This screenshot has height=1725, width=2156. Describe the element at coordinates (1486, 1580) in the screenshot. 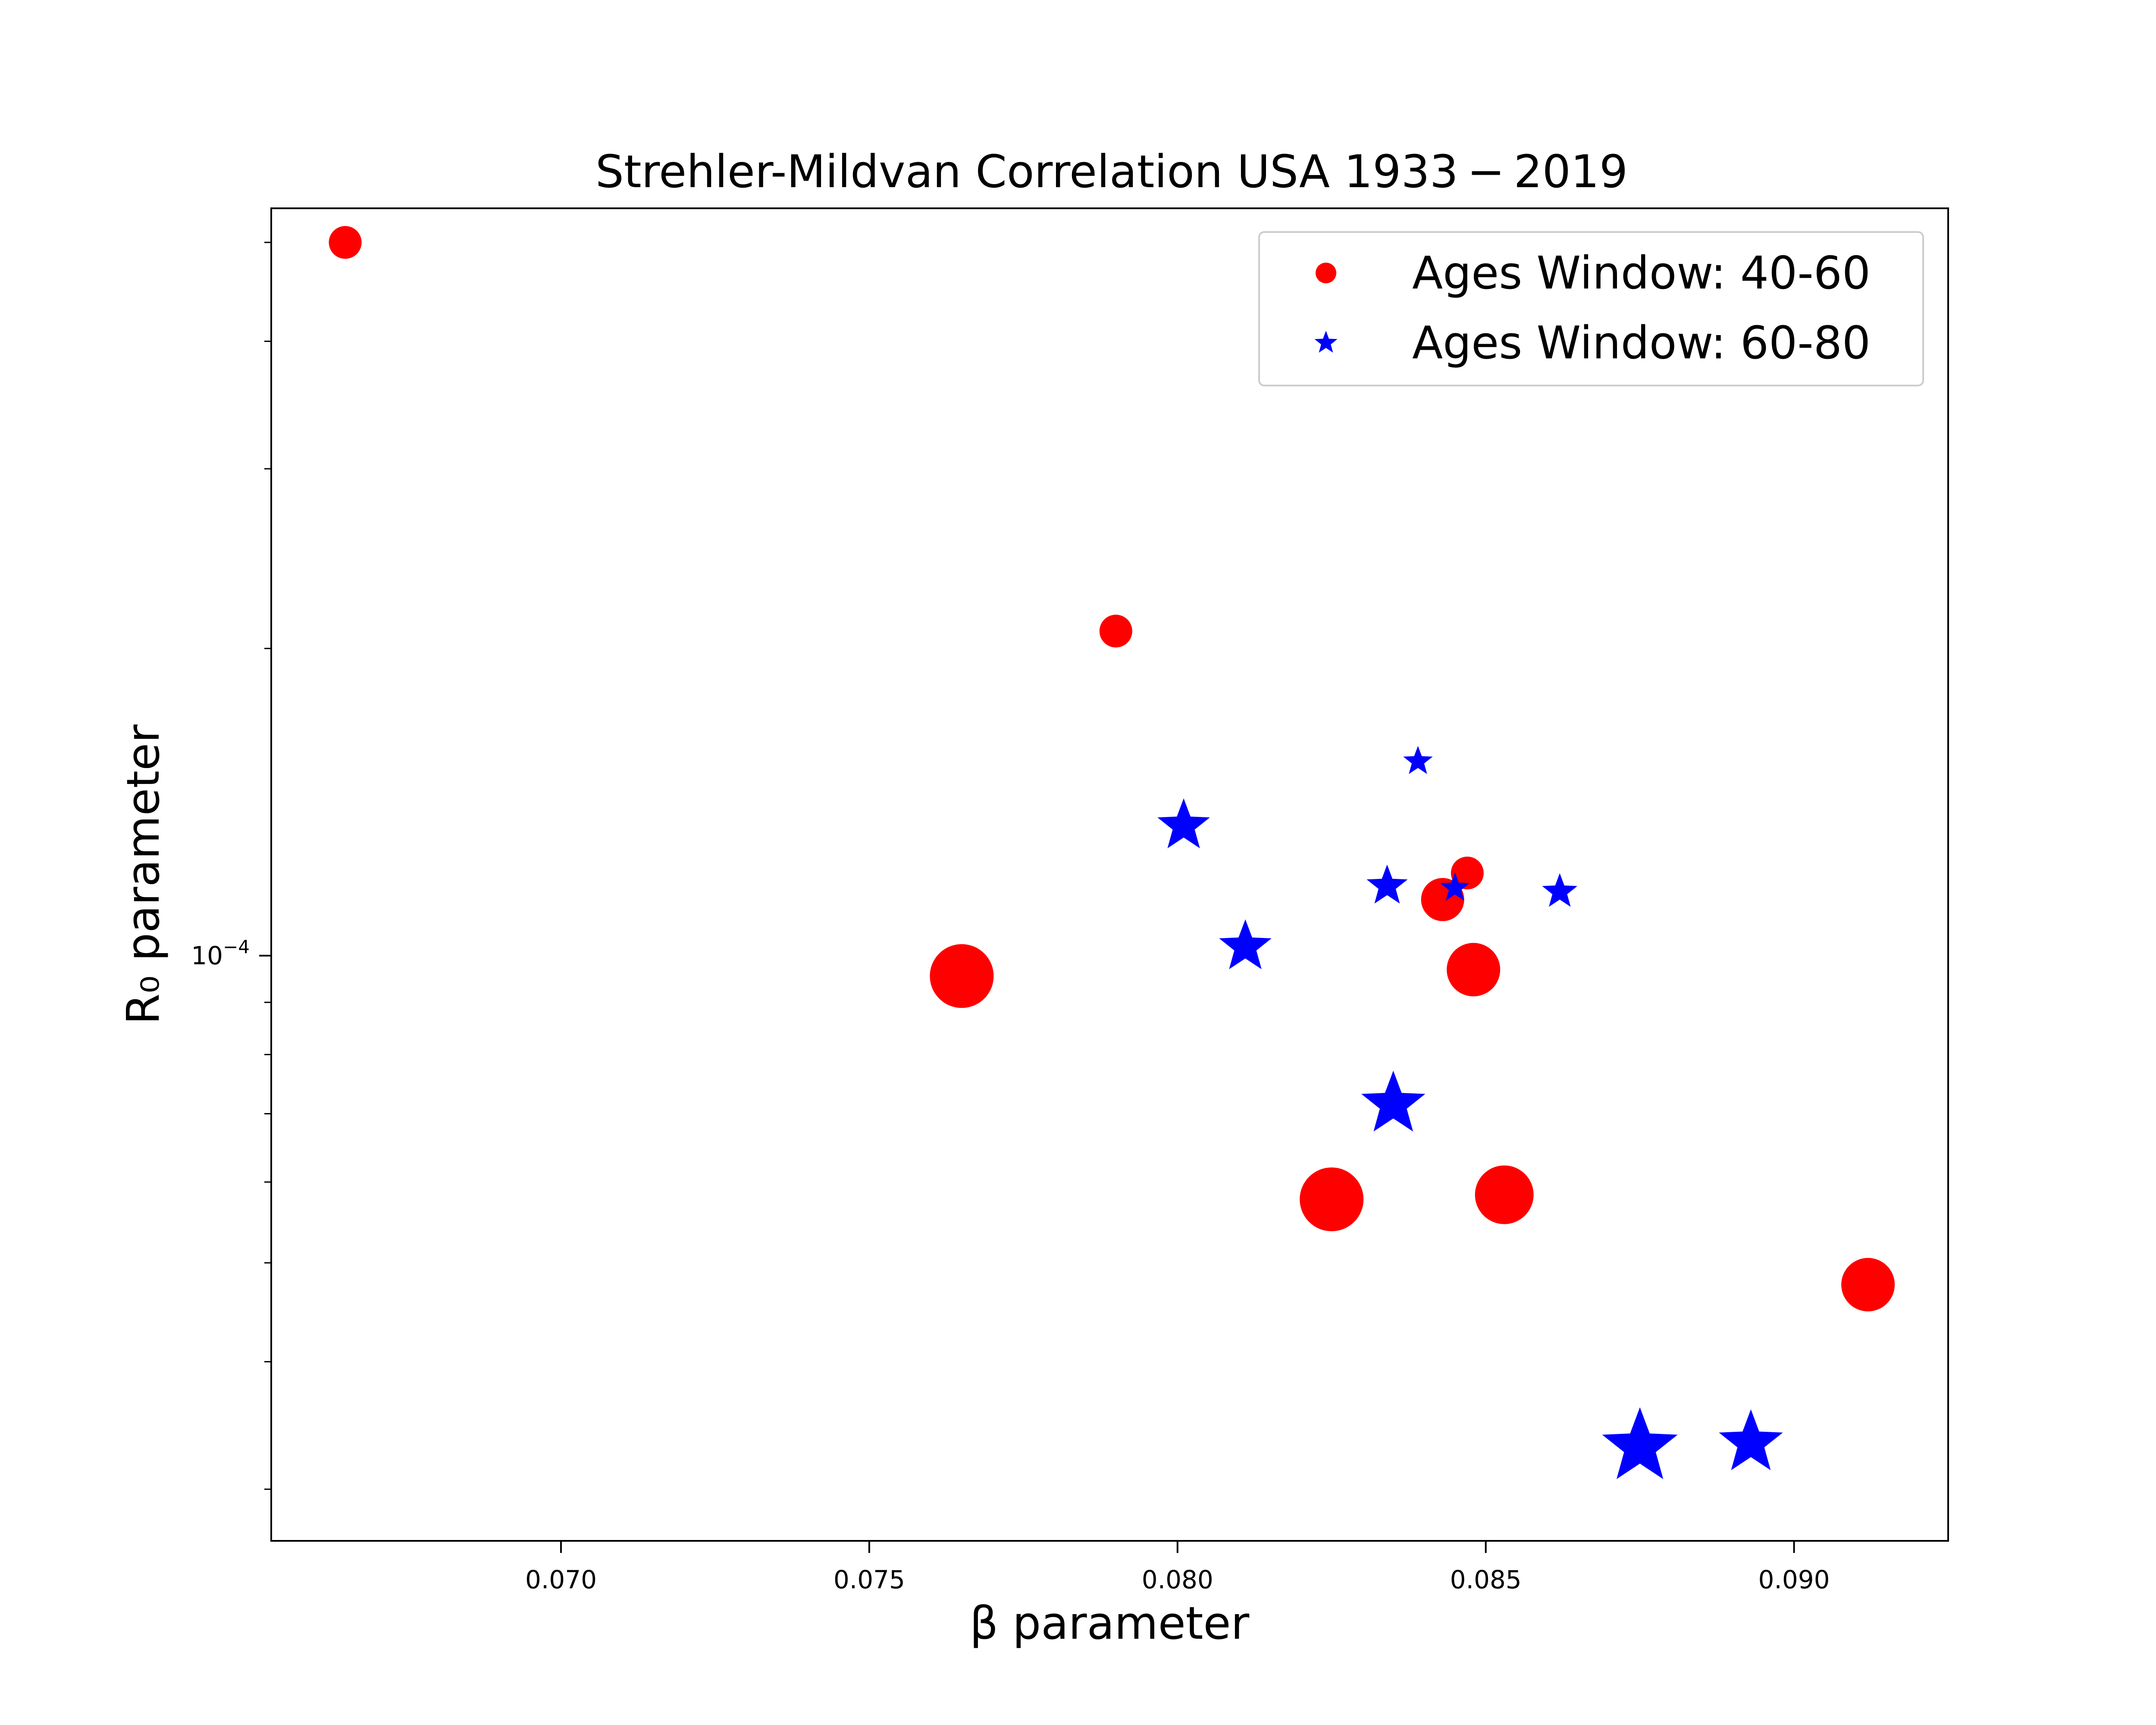

I see `x-tick-label: 0.085` at that location.